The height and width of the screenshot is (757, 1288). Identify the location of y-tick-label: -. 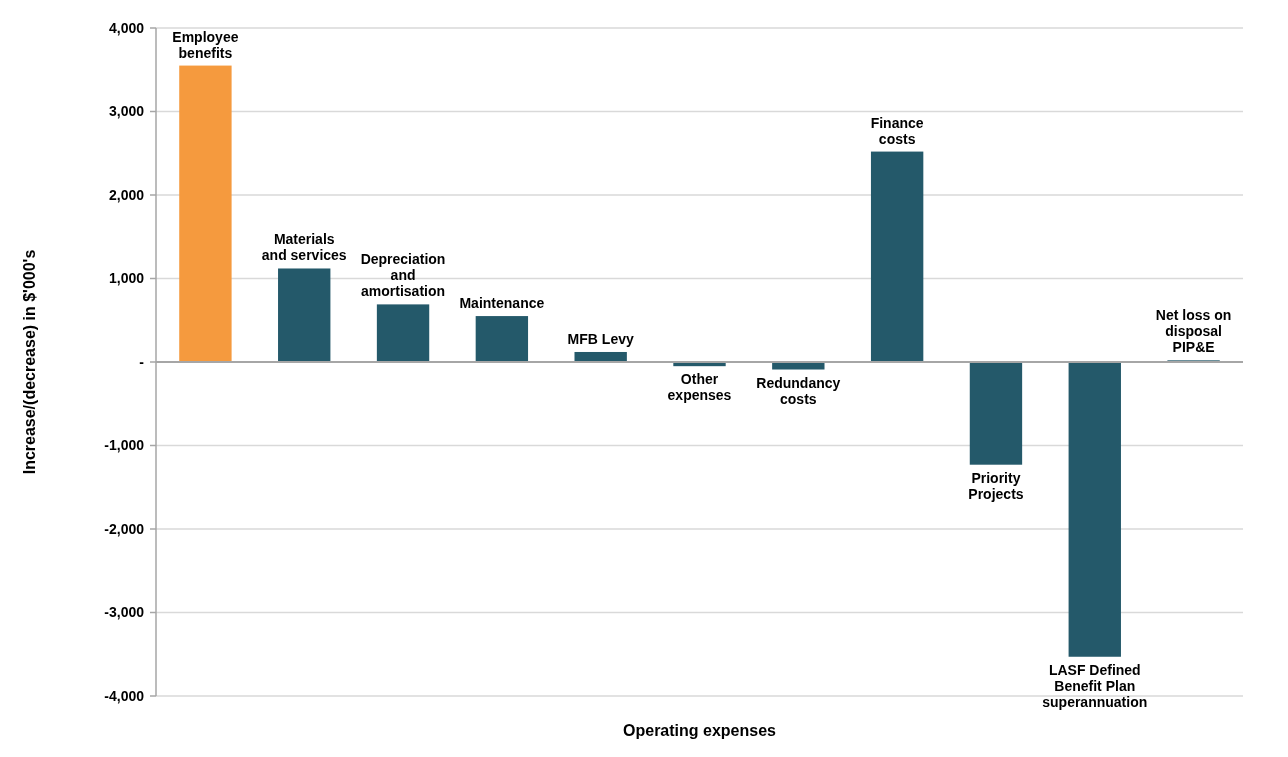
(142, 361).